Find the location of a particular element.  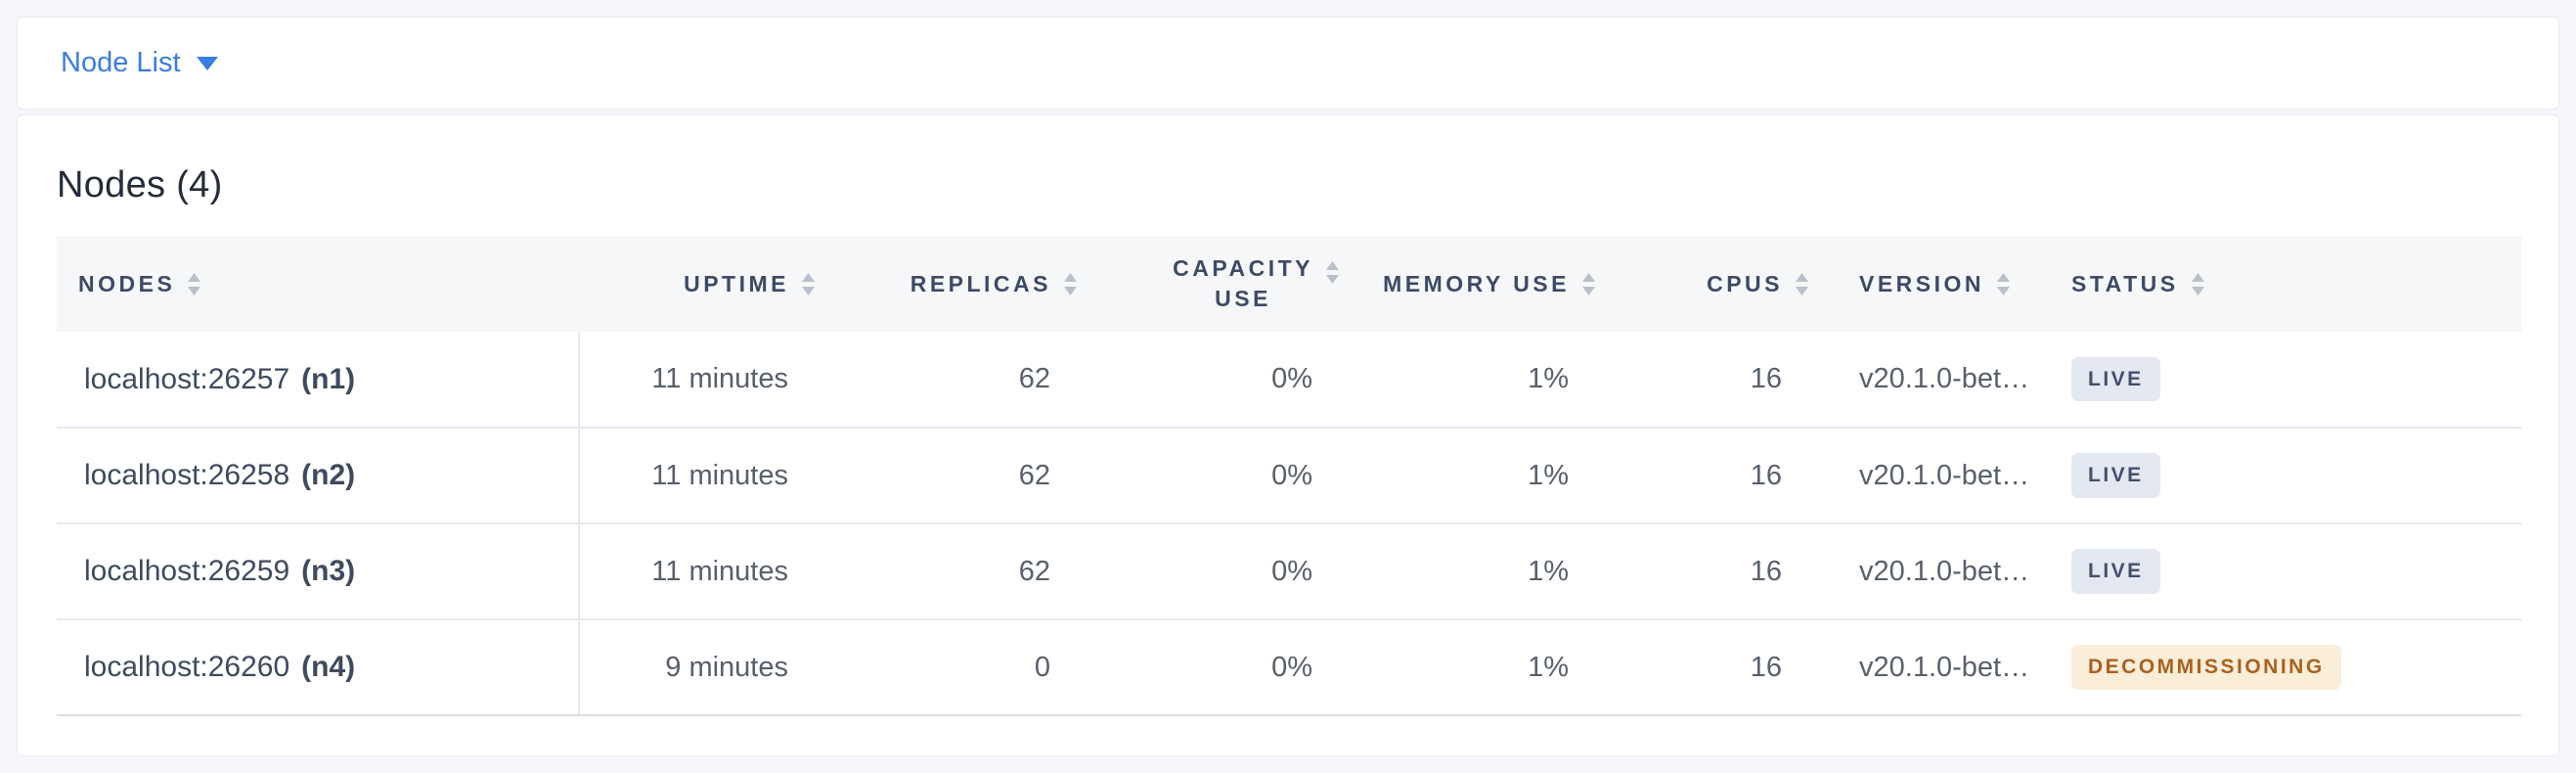

column-header-replicas: REPLICAS is located at coordinates (955, 284).